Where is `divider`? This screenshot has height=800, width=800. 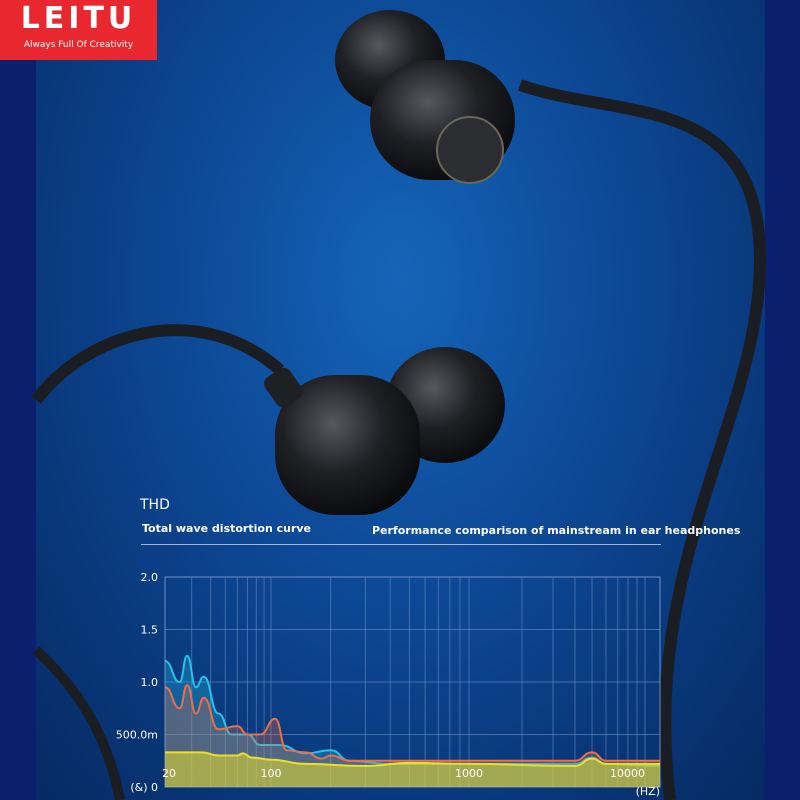 divider is located at coordinates (401, 544).